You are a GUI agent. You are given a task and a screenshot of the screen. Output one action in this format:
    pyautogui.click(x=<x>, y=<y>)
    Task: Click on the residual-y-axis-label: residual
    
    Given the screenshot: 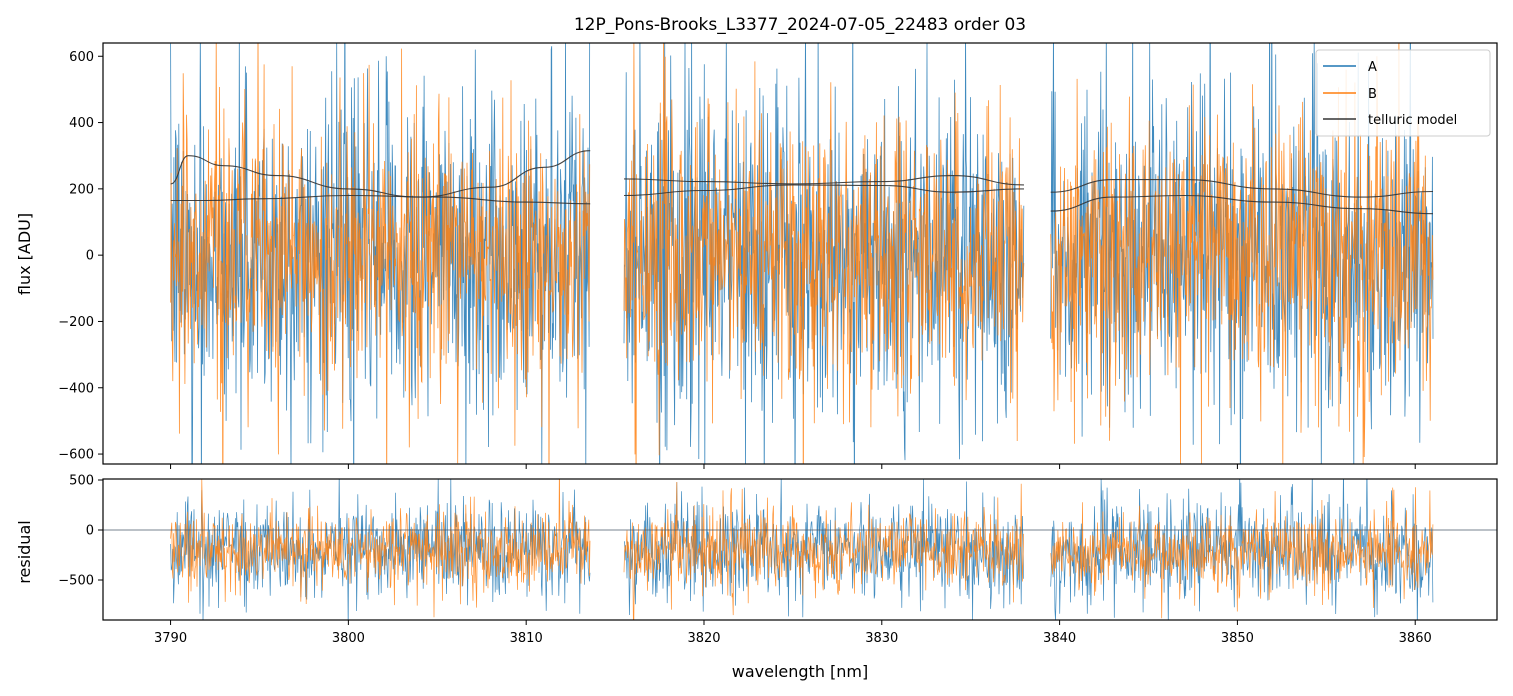 What is the action you would take?
    pyautogui.click(x=24, y=551)
    